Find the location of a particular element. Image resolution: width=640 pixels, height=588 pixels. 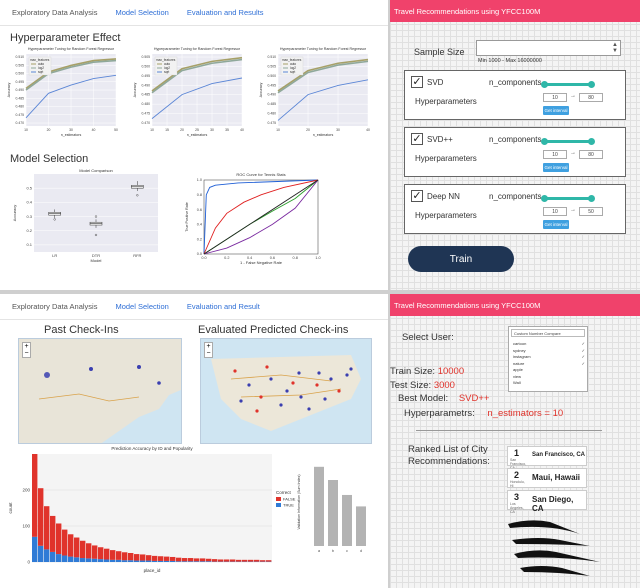

city-card-3: 3 Los Angeles, CA San Diego, CA is located at coordinates (547, 502).